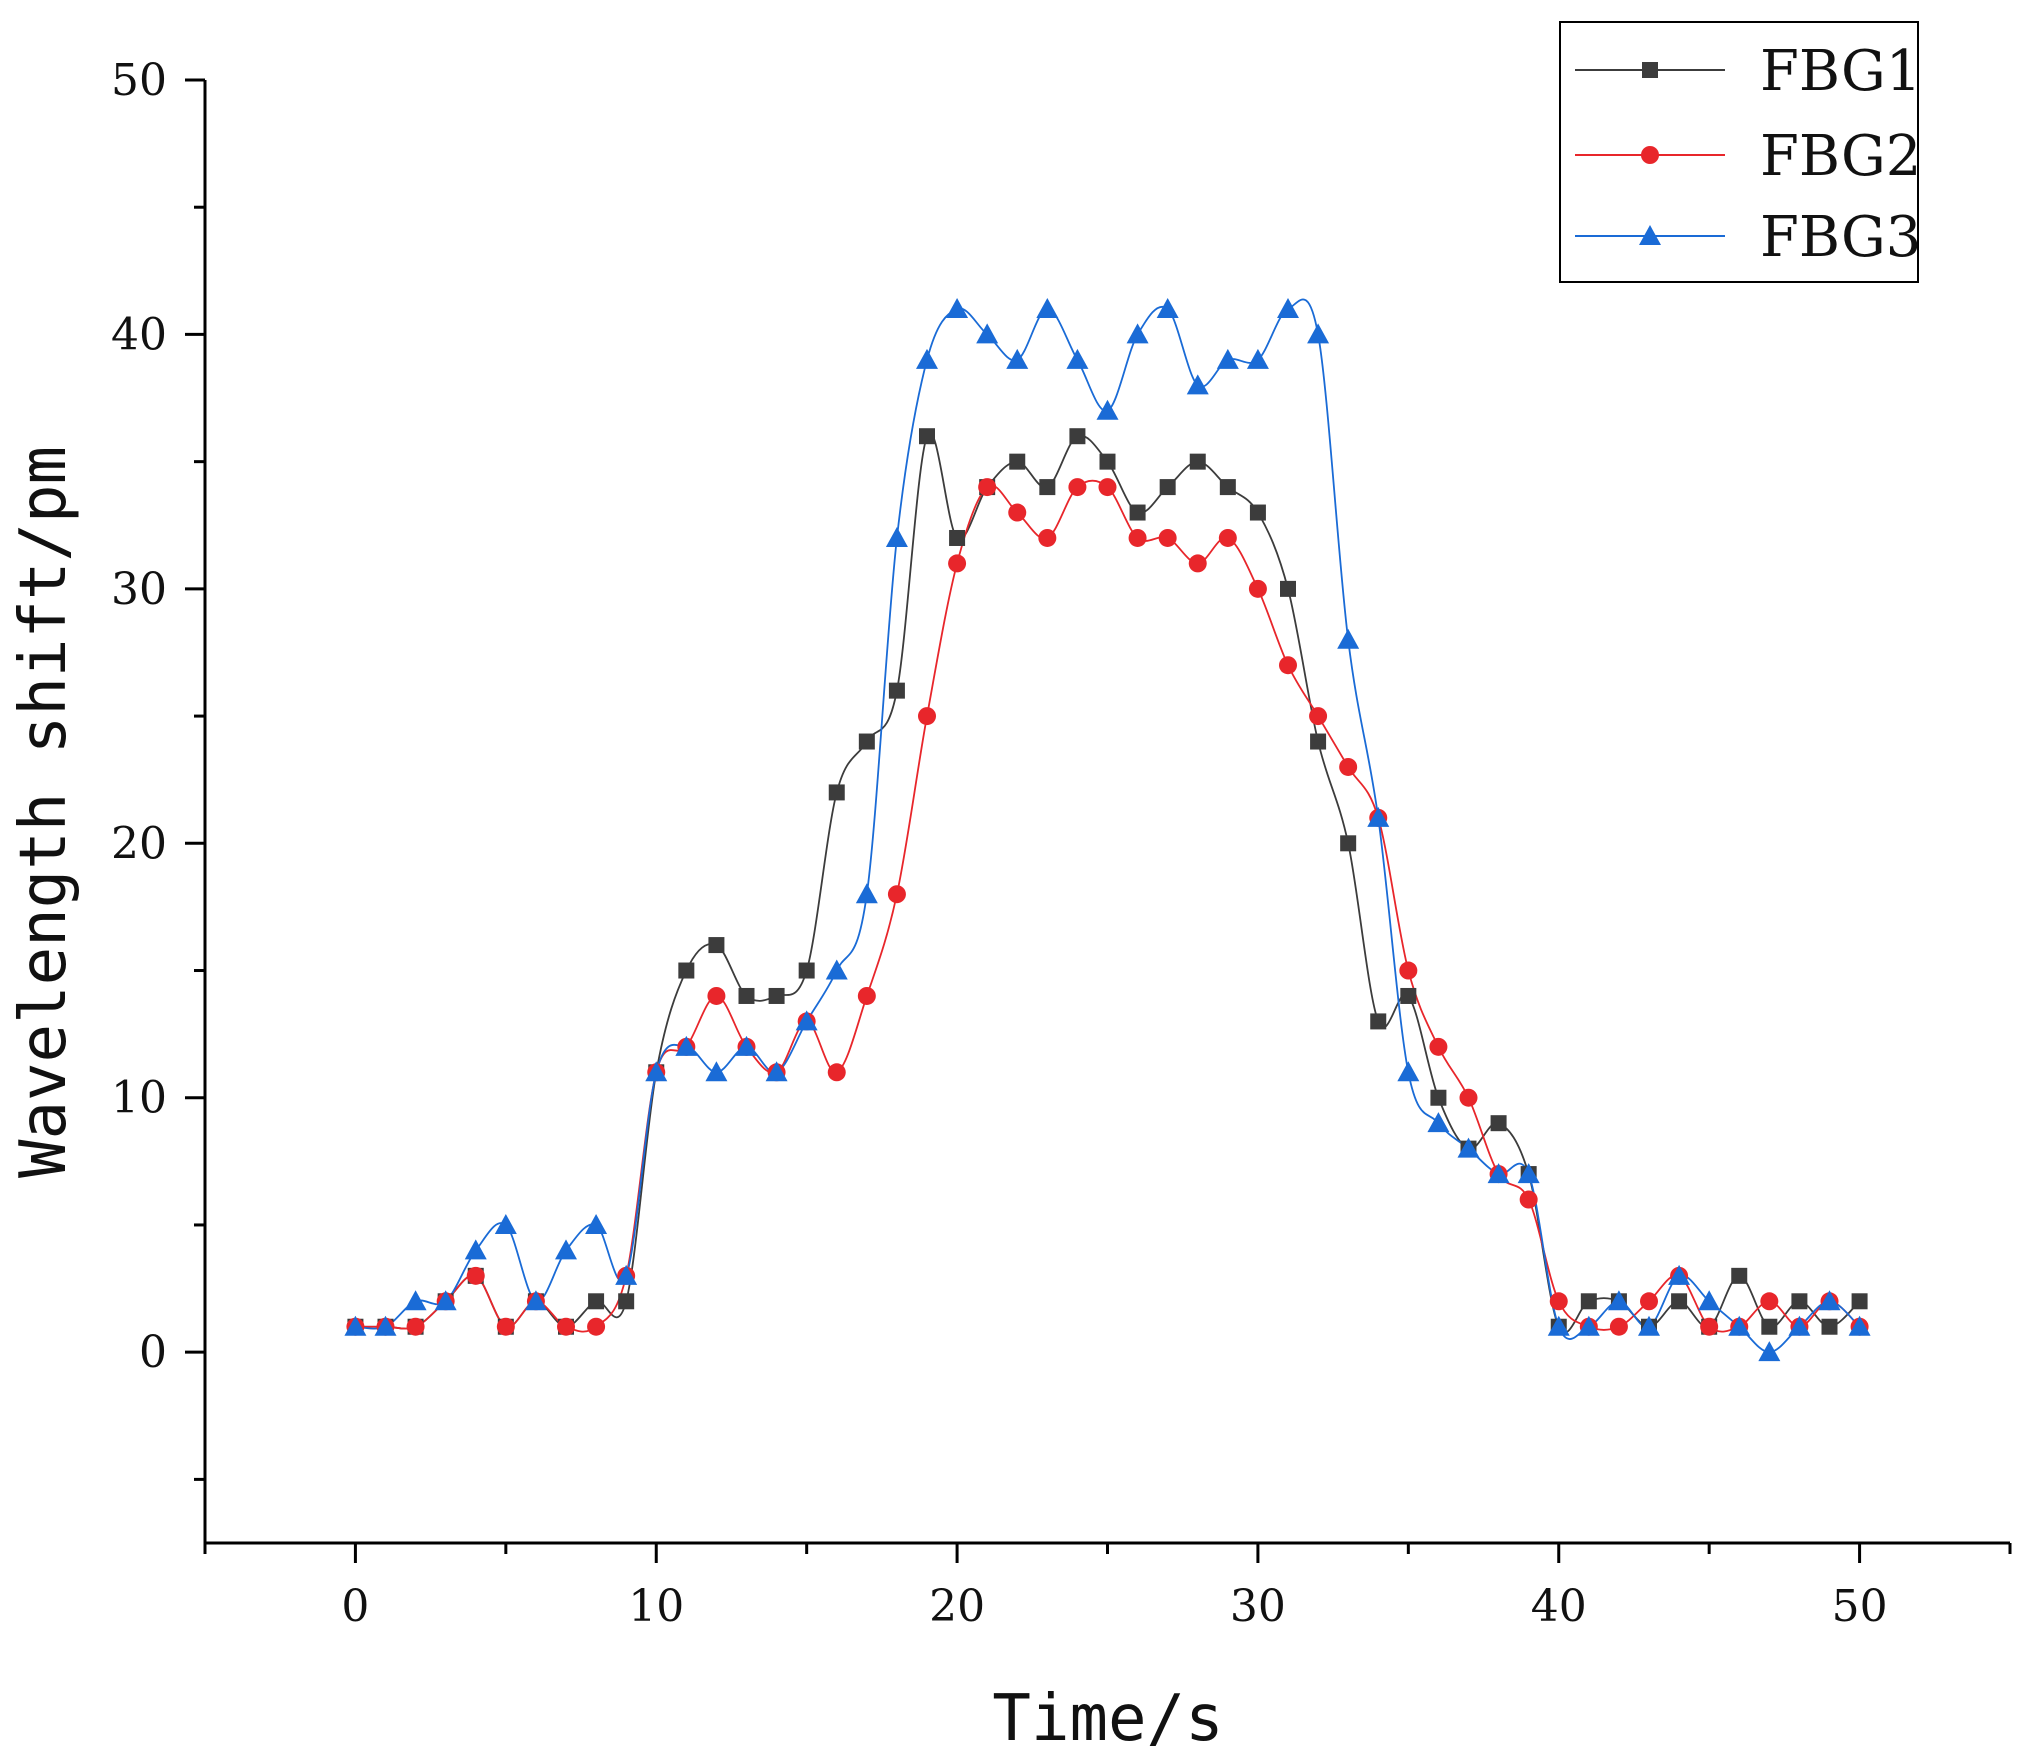  What do you see at coordinates (1650, 155) in the screenshot?
I see `legend-marker-fbg2` at bounding box center [1650, 155].